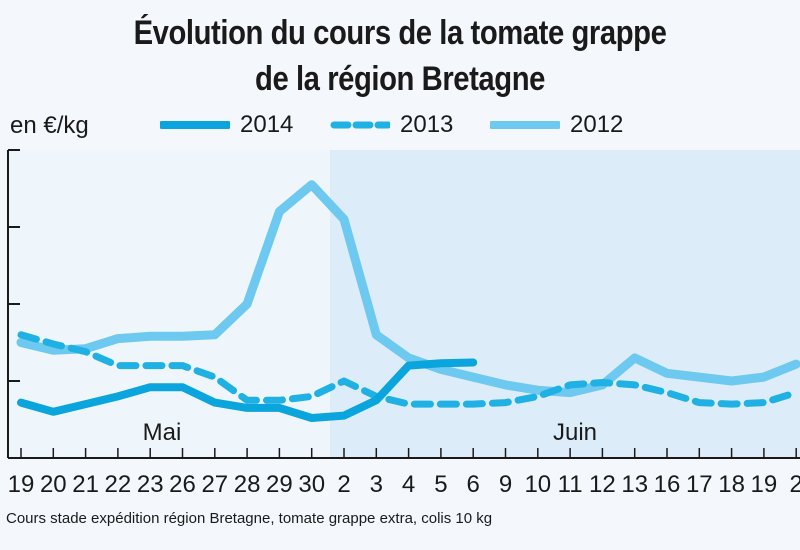 The width and height of the screenshot is (800, 550). What do you see at coordinates (267, 124) in the screenshot?
I see `legend-label-2014: 2014` at bounding box center [267, 124].